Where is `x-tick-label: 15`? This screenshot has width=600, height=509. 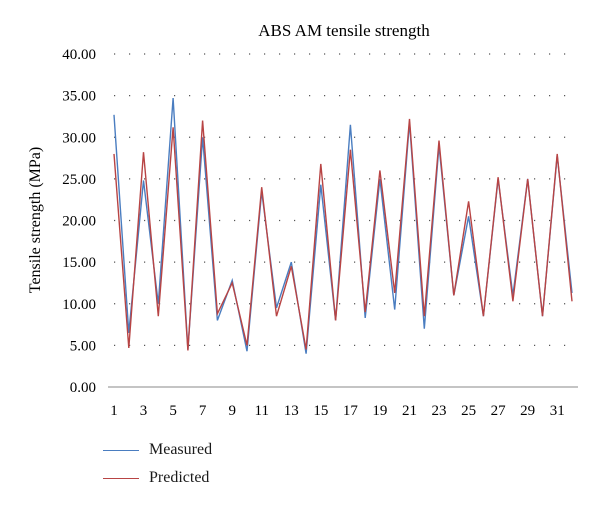 x-tick-label: 15 is located at coordinates (320, 411).